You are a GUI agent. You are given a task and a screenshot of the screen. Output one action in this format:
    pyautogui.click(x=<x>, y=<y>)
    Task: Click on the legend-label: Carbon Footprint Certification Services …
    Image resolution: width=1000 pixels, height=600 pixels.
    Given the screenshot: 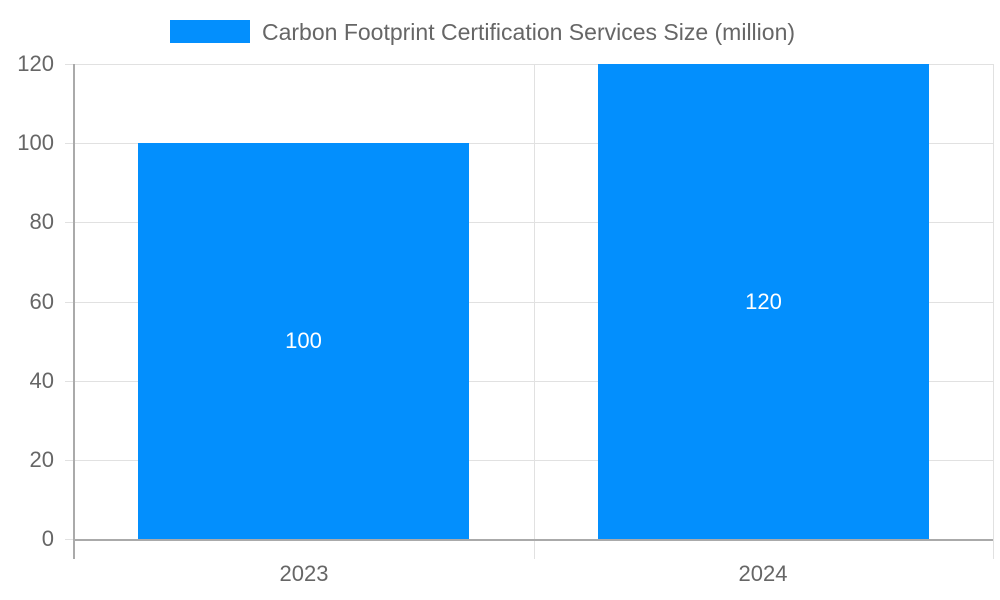 What is the action you would take?
    pyautogui.click(x=529, y=32)
    